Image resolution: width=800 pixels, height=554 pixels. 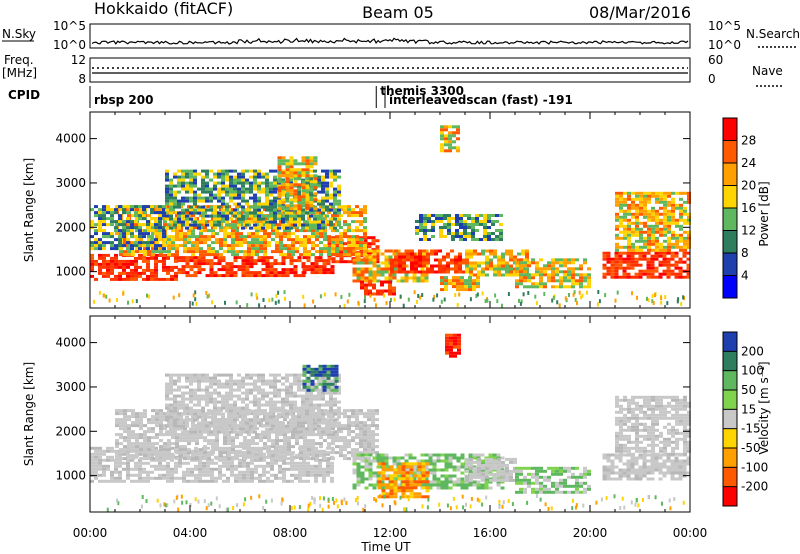 I want to click on nsky-strip: N.Sky 10^5 10^0 10^5 10^0 N.Search, so click(x=401, y=35).